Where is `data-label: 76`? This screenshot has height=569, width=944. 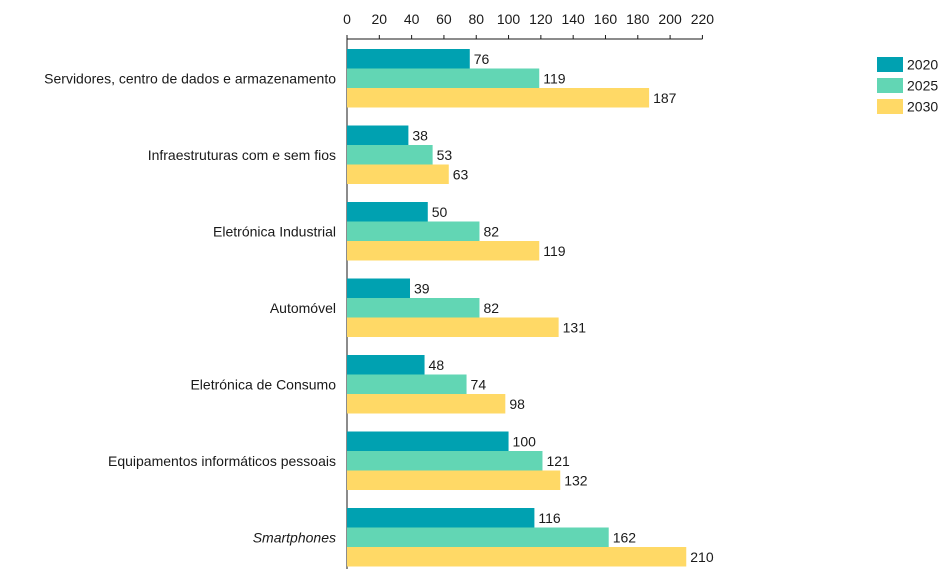
data-label: 76 is located at coordinates (482, 59).